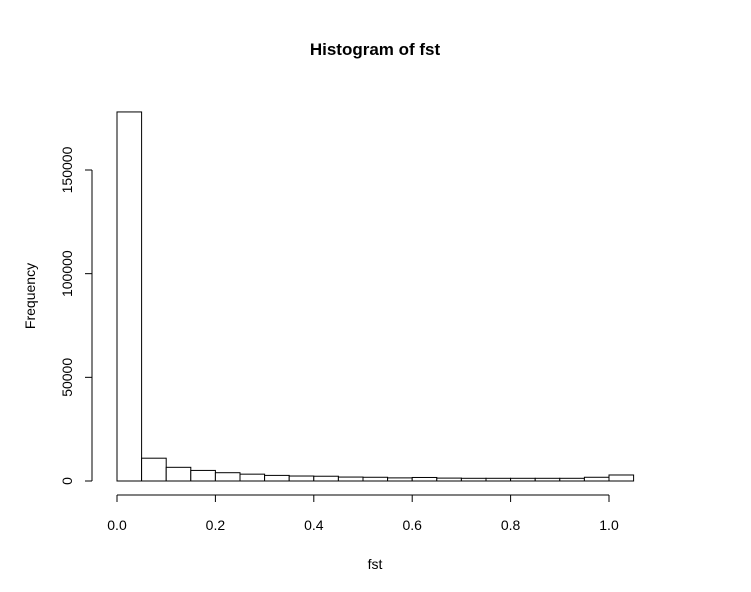  Describe the element at coordinates (375, 564) in the screenshot. I see `x-axis-label: fst` at that location.